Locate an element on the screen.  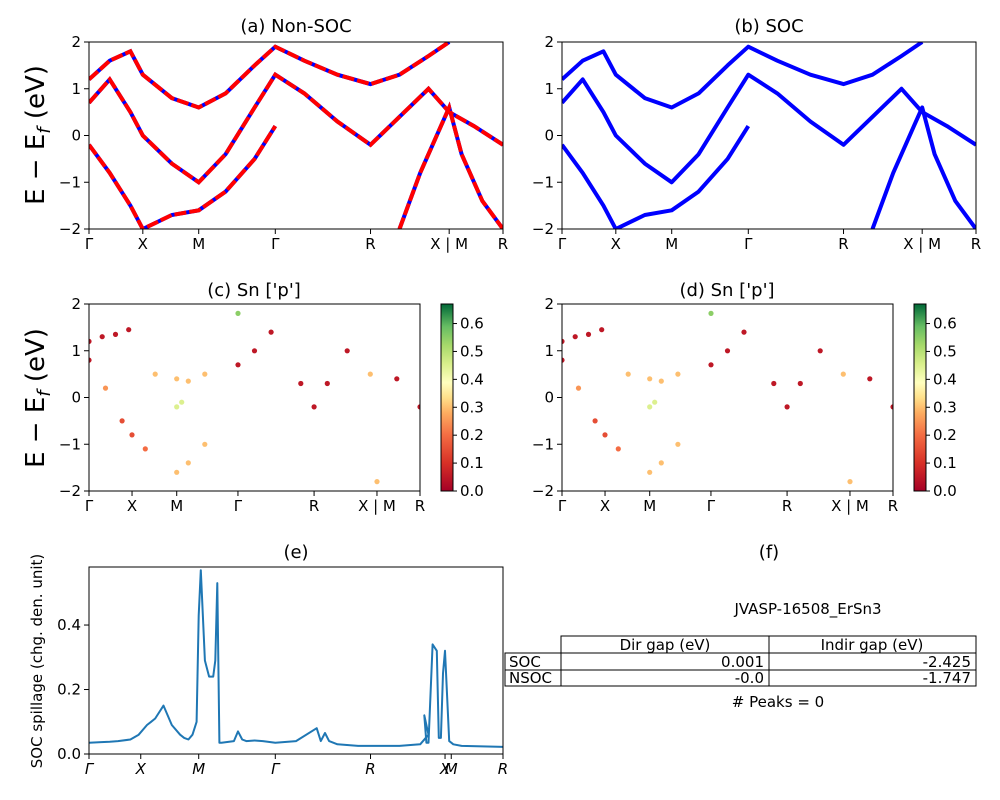
panel-b-data is located at coordinates (769, 135).